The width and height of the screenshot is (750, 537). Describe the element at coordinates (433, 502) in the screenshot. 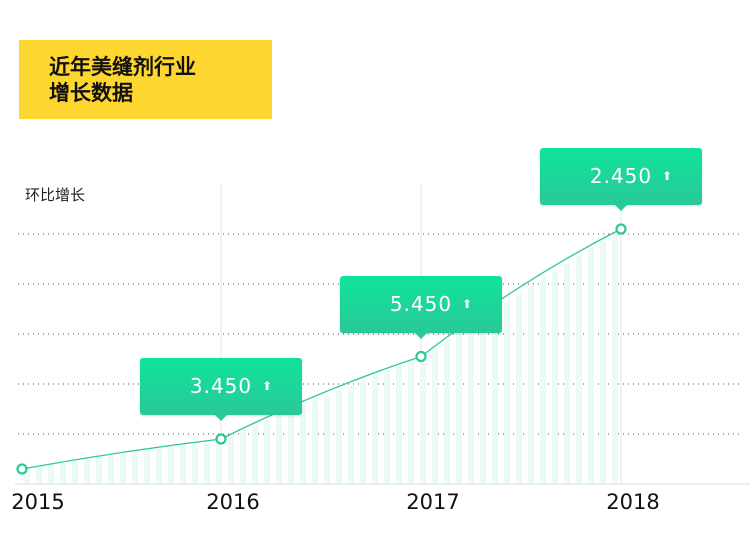

I see `x-tick-label: 2017` at that location.